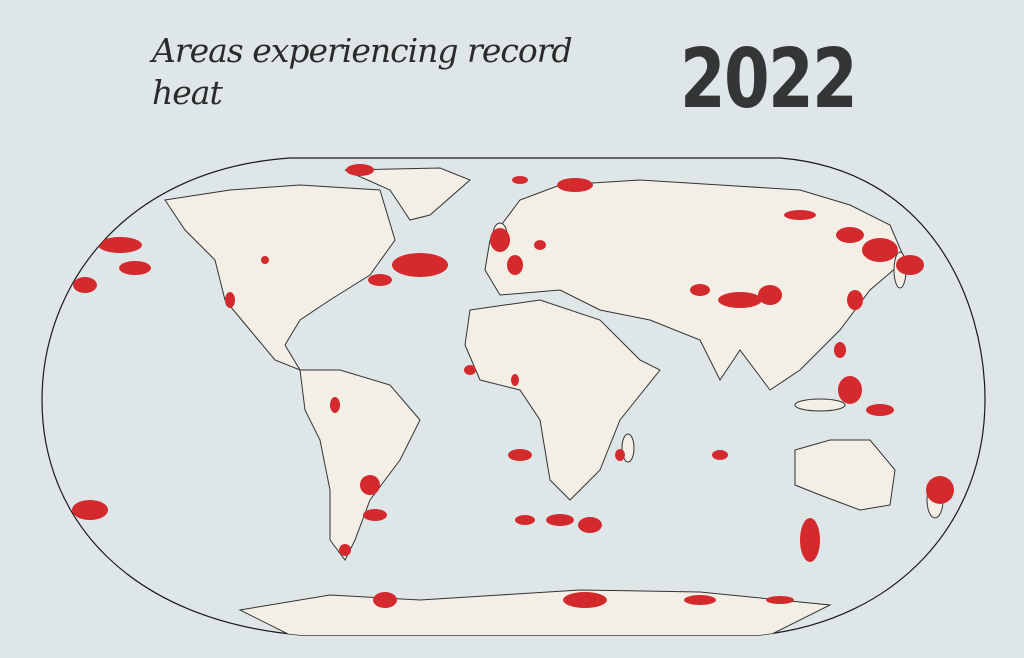 The image size is (1024, 658). Describe the element at coordinates (820, 405) in the screenshot. I see `indonesia` at that location.